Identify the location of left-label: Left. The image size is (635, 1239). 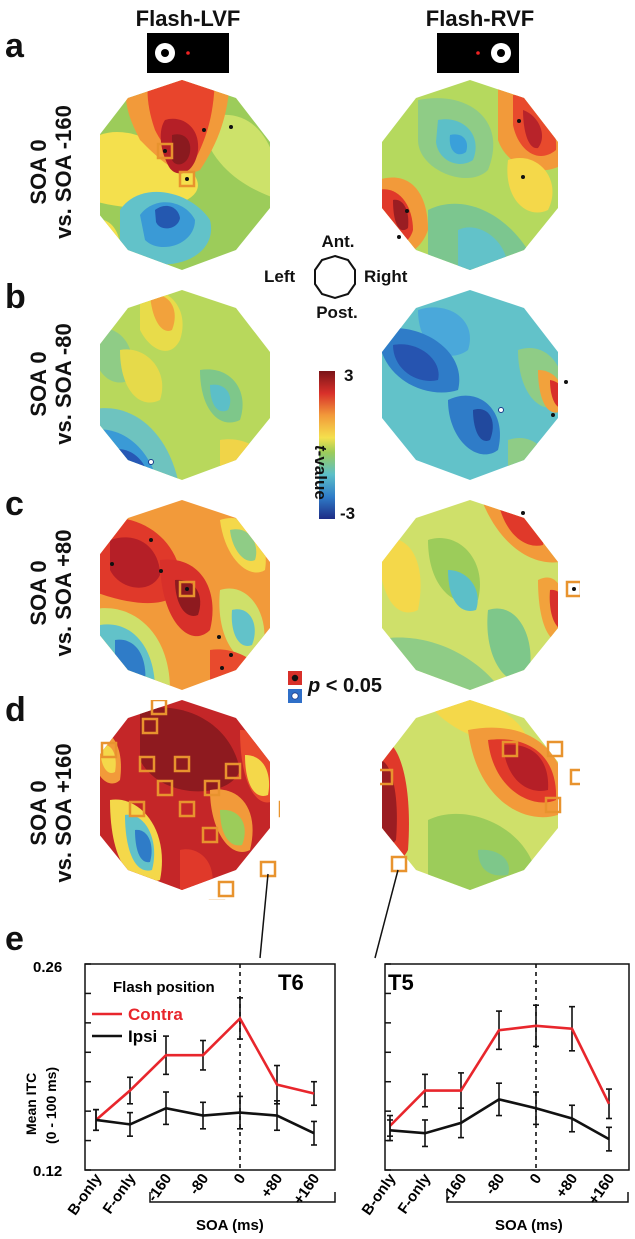
(280, 276).